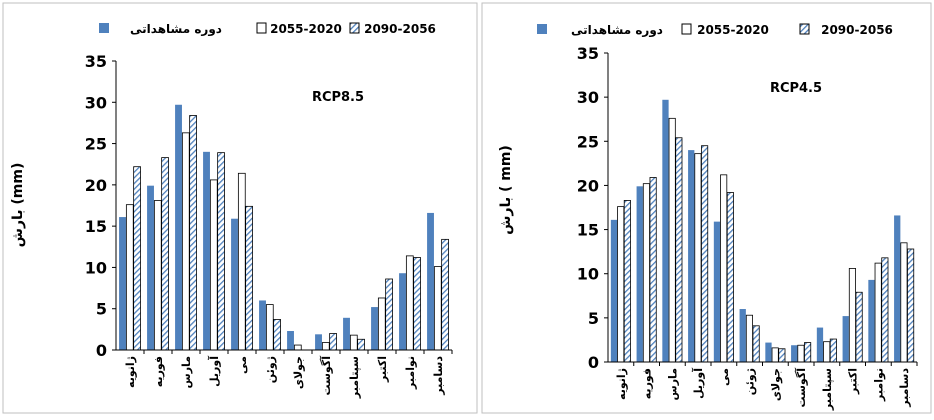 The image size is (934, 420). I want to click on x-tick-label: اکتبر, so click(382, 369).